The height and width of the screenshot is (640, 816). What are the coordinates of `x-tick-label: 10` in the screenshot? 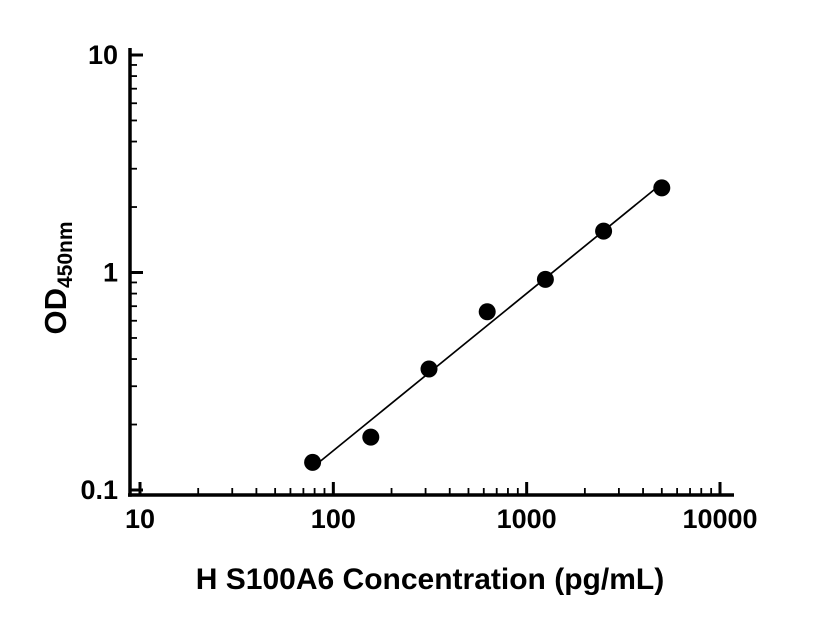 It's located at (140, 519).